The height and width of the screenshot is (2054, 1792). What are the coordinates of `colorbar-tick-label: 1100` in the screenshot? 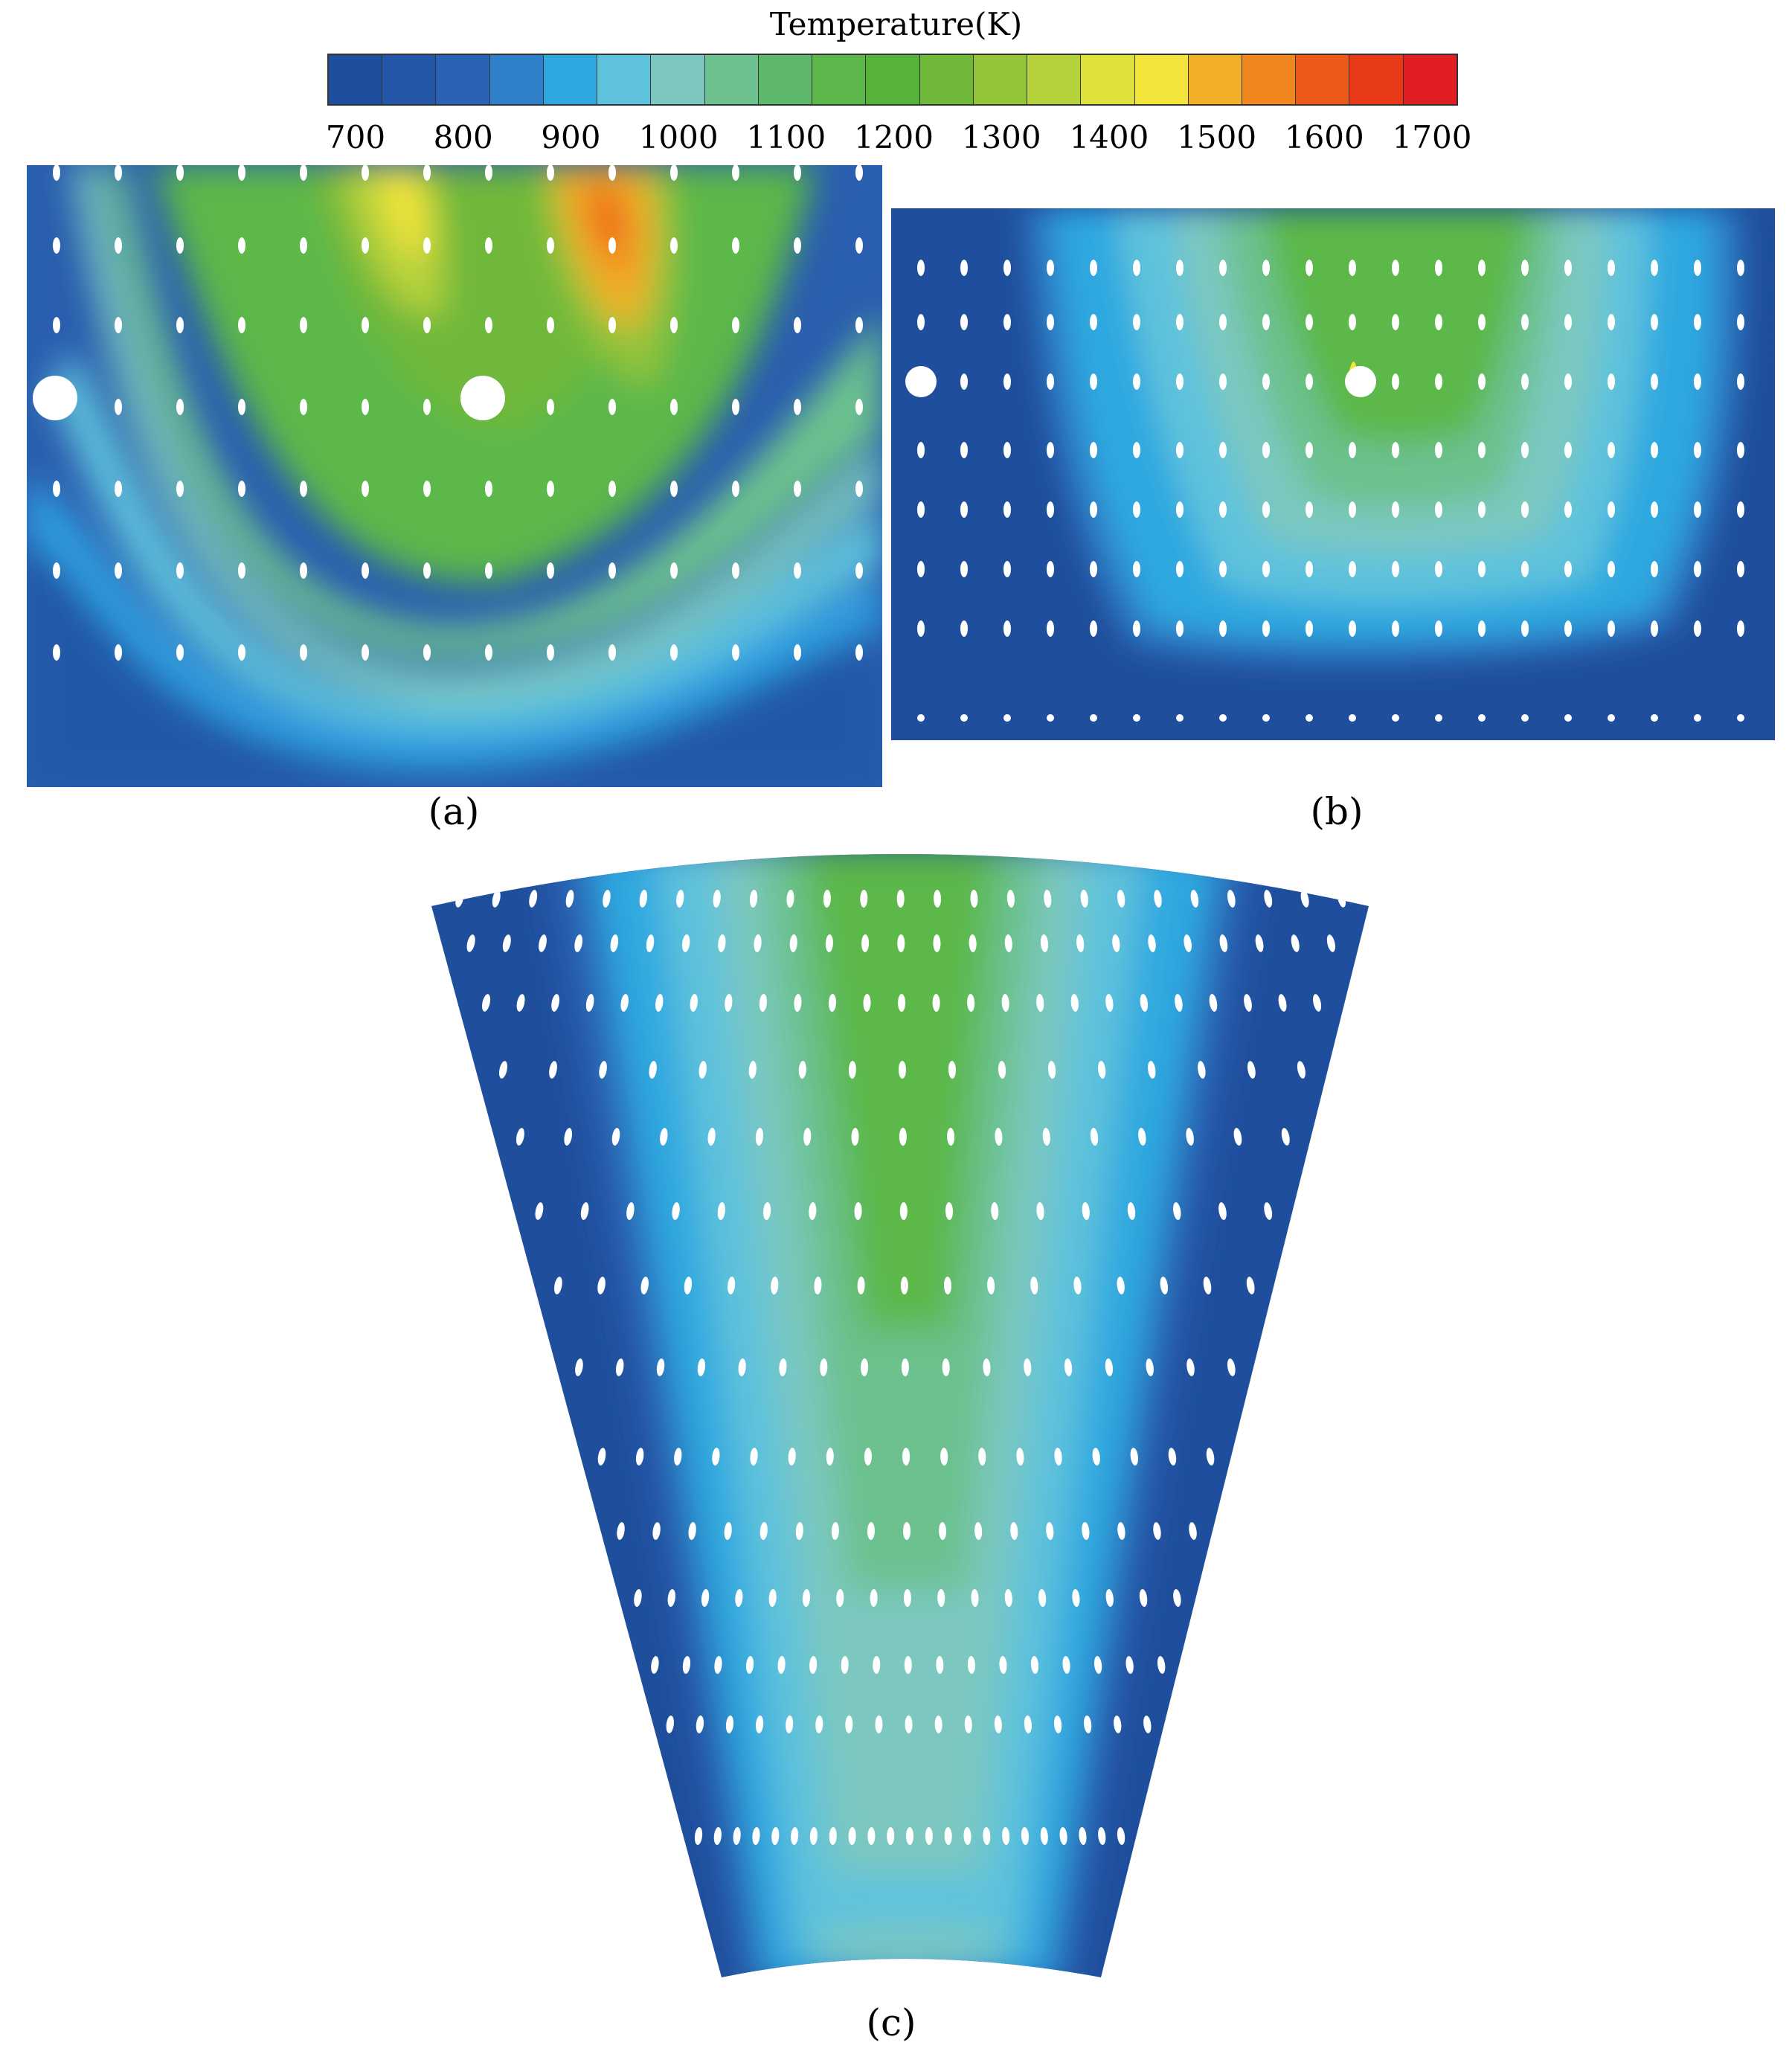 It's located at (786, 137).